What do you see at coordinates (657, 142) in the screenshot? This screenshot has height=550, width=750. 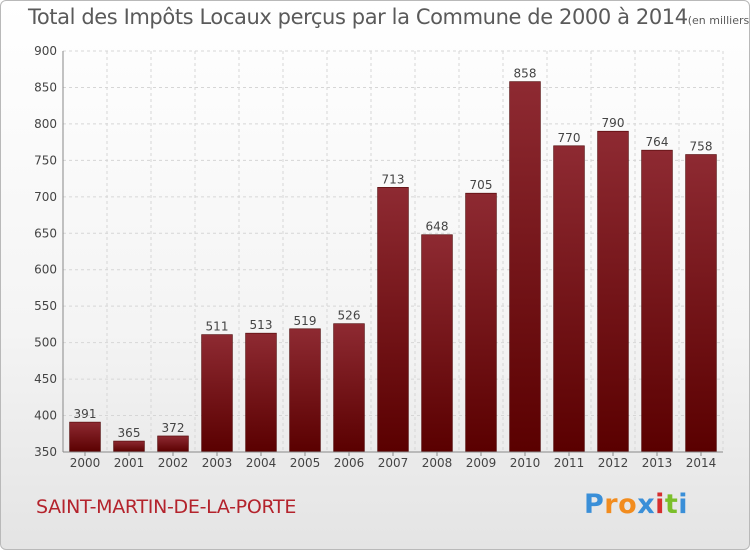 I see `data-label: 764` at bounding box center [657, 142].